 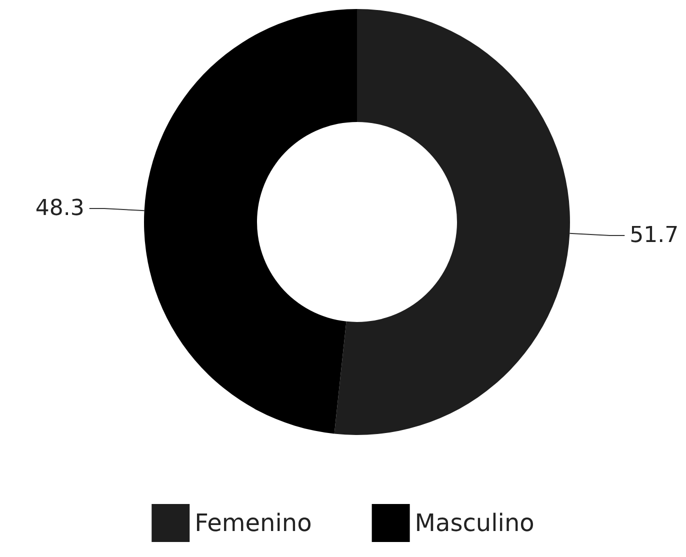 What do you see at coordinates (474, 523) in the screenshot?
I see `legend-label: Masculino` at bounding box center [474, 523].